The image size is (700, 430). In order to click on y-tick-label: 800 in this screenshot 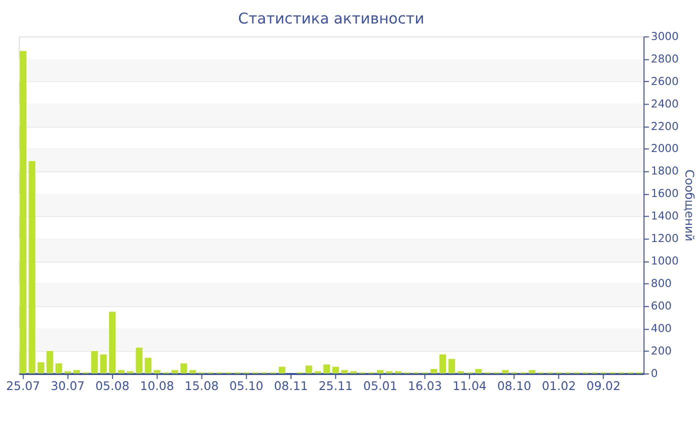, I will do `click(661, 283)`.